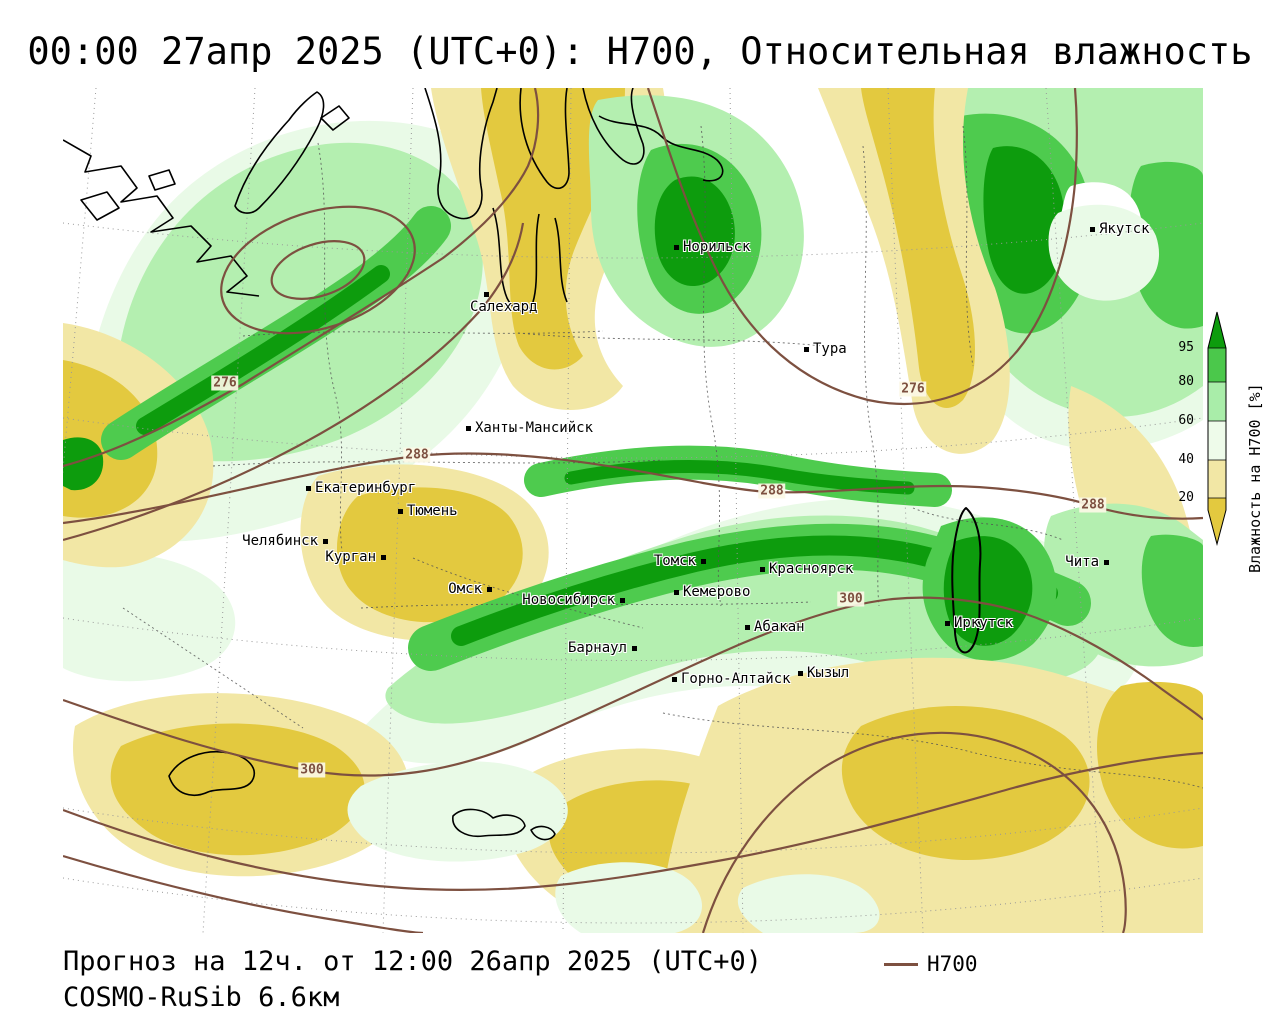  Describe the element at coordinates (901, 964) in the screenshot. I see `h700-line-sample` at that location.